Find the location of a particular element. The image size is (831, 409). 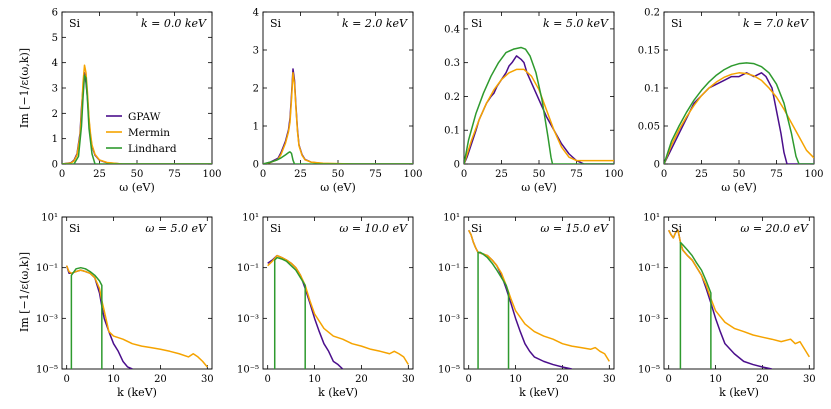

panel-annotation: ω = 15.0 eV is located at coordinates (574, 228).